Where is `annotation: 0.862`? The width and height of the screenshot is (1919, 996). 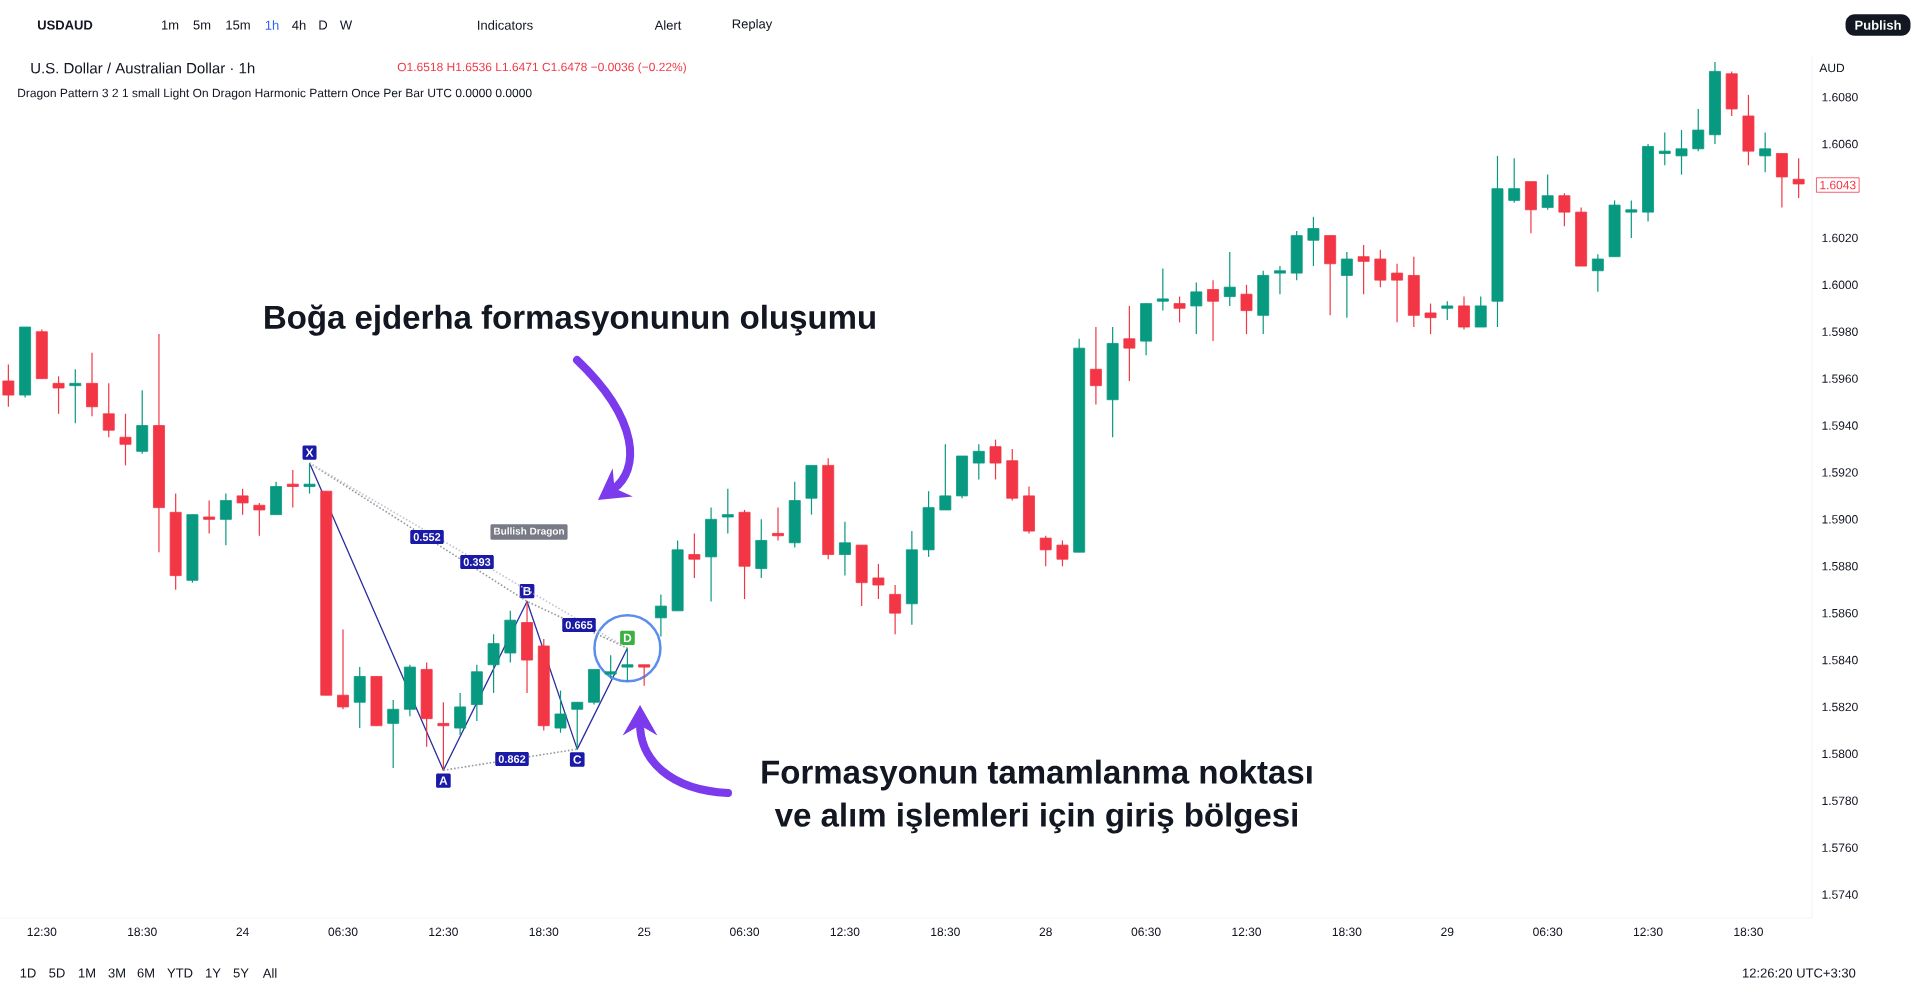 annotation: 0.862 is located at coordinates (512, 759).